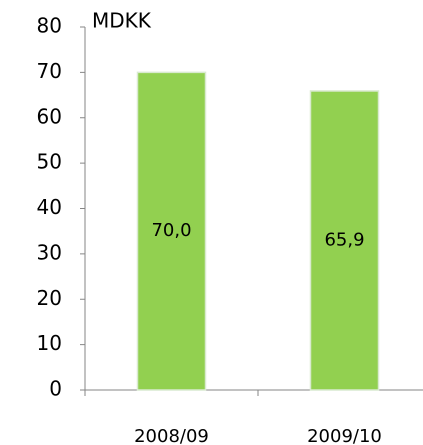 The width and height of the screenshot is (423, 445). I want to click on y-tick-label: 10, so click(49, 343).